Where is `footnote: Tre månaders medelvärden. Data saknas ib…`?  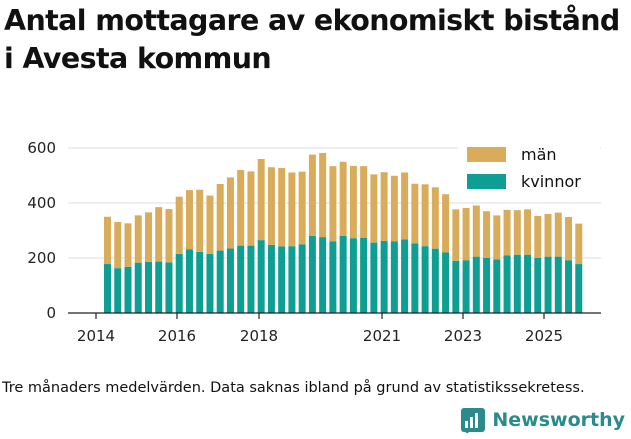
footnote: Tre månaders medelvärden. Data saknas ib… is located at coordinates (293, 388).